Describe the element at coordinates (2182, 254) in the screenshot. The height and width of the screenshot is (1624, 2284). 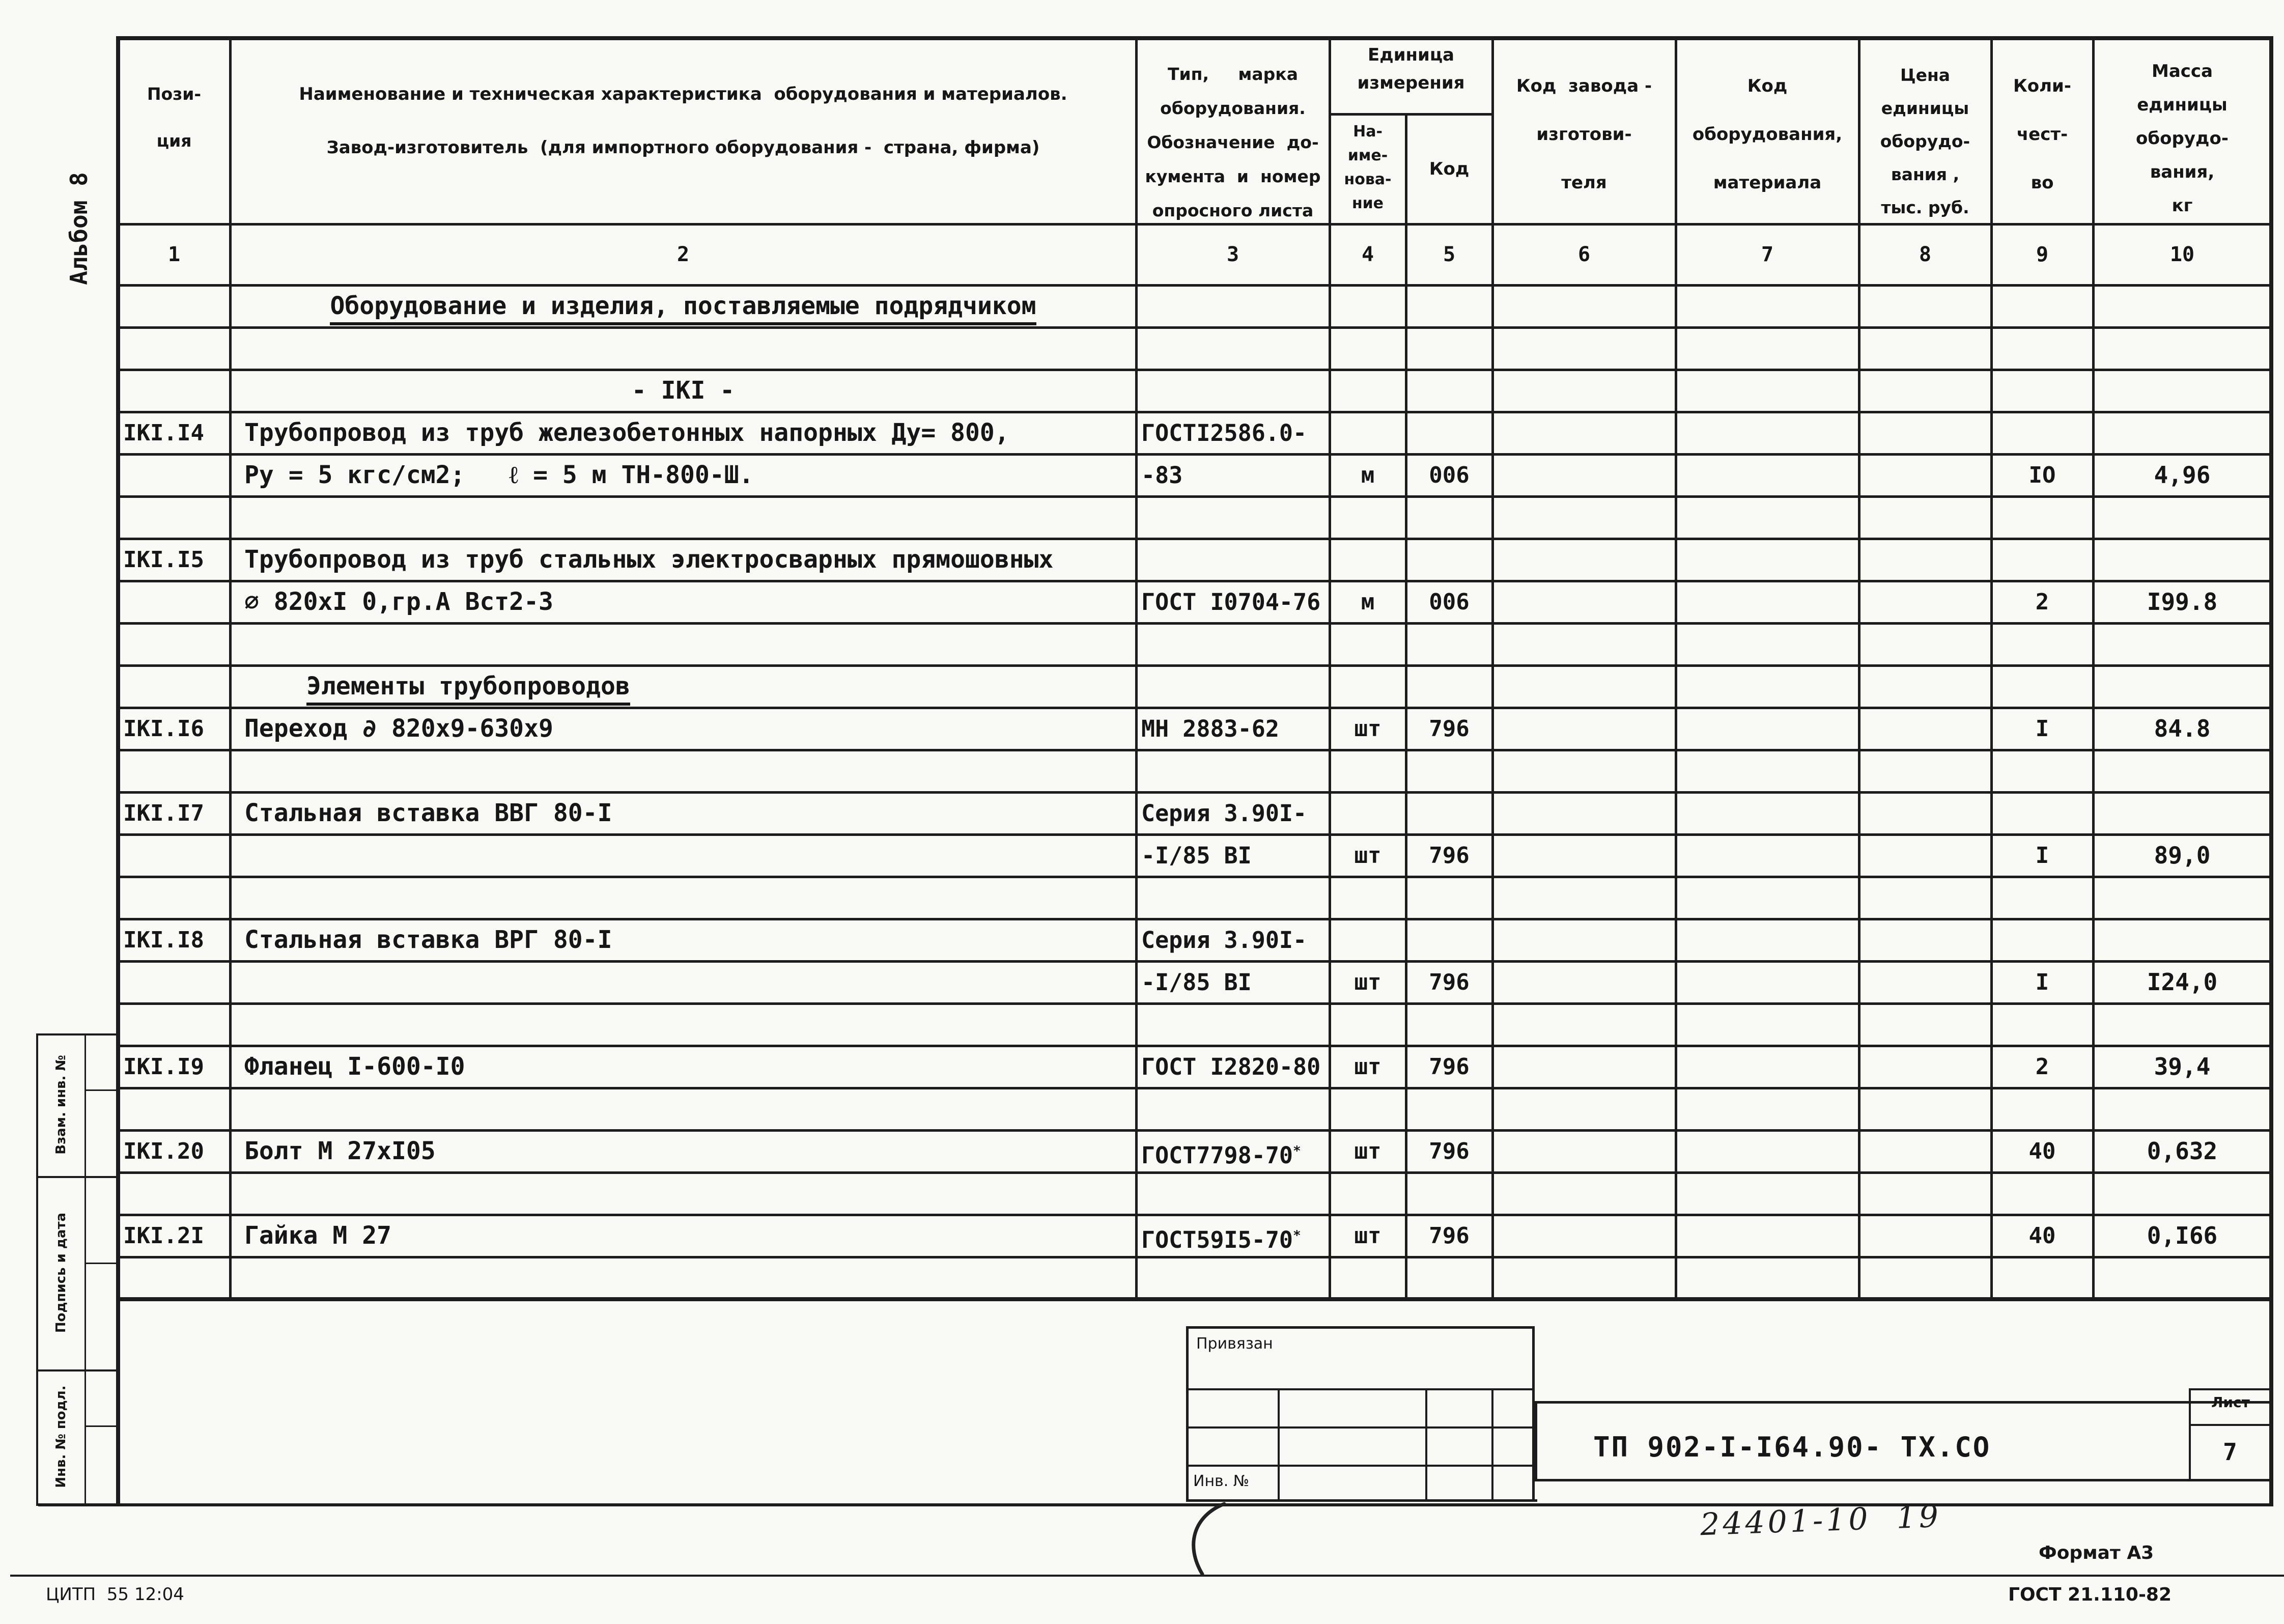
I see `col-number-10: 10` at that location.